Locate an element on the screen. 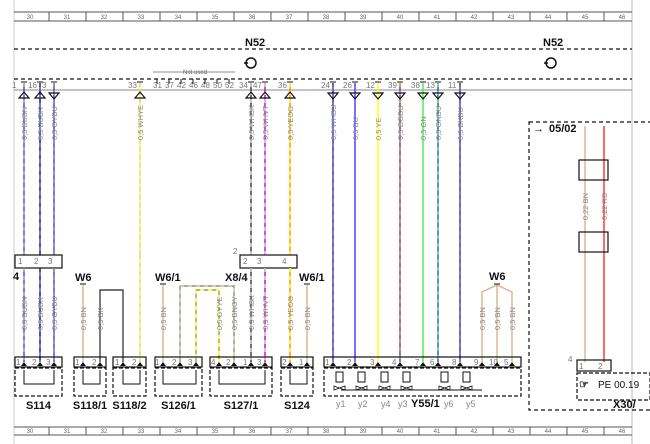  wire-label: 0,5 WHBU is located at coordinates (333, 122).